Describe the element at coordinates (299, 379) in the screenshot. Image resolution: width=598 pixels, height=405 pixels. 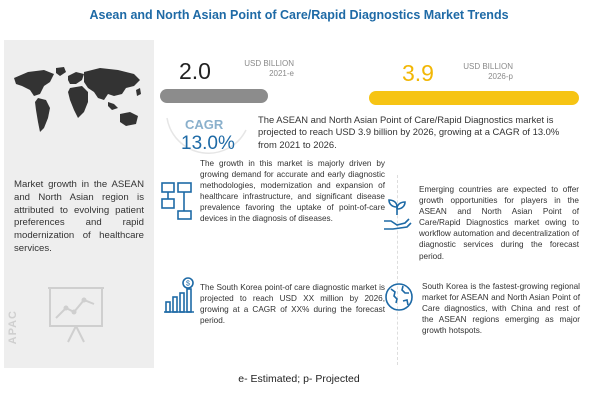
I see `footnote: e- Estimated; p- Projected` at that location.